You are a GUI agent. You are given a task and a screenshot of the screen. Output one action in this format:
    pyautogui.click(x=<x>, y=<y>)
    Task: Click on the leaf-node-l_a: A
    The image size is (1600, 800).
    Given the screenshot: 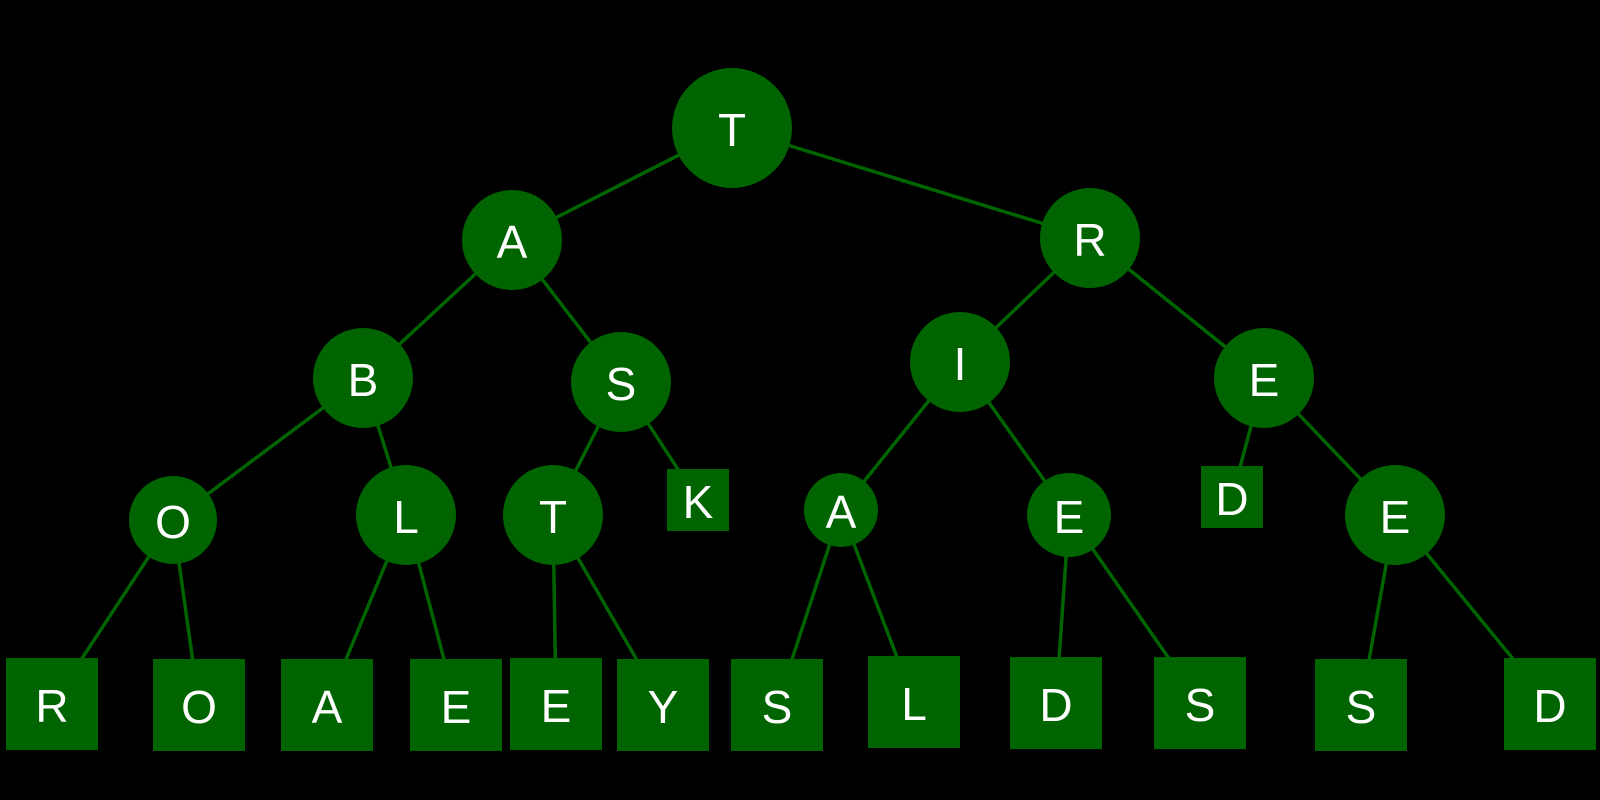 What is the action you would take?
    pyautogui.click(x=327, y=705)
    